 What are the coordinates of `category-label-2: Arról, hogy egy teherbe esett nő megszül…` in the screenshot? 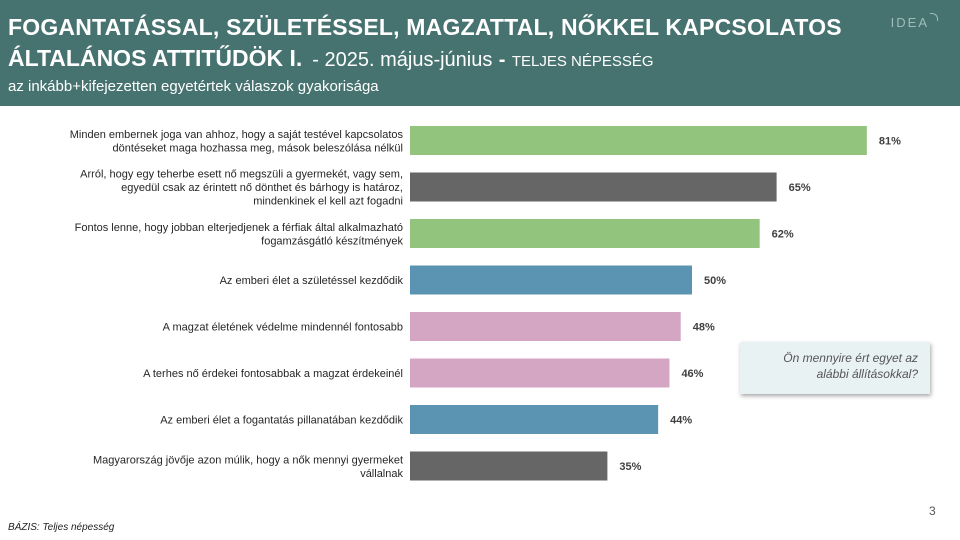 It's located at (241, 188).